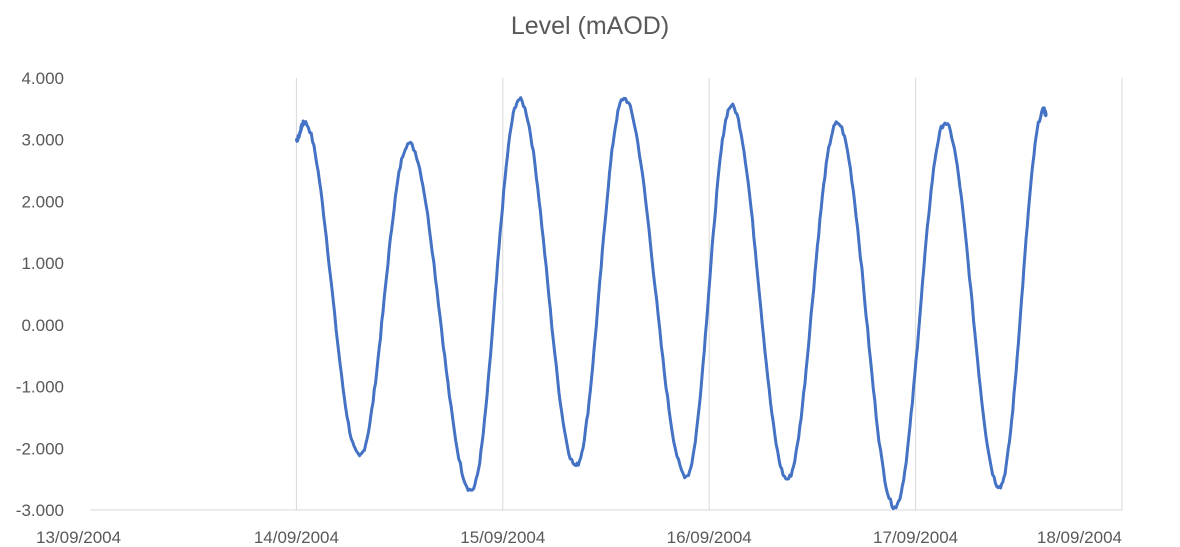 Image resolution: width=1180 pixels, height=547 pixels. What do you see at coordinates (42, 263) in the screenshot?
I see `y-tick-label: 1.000` at bounding box center [42, 263].